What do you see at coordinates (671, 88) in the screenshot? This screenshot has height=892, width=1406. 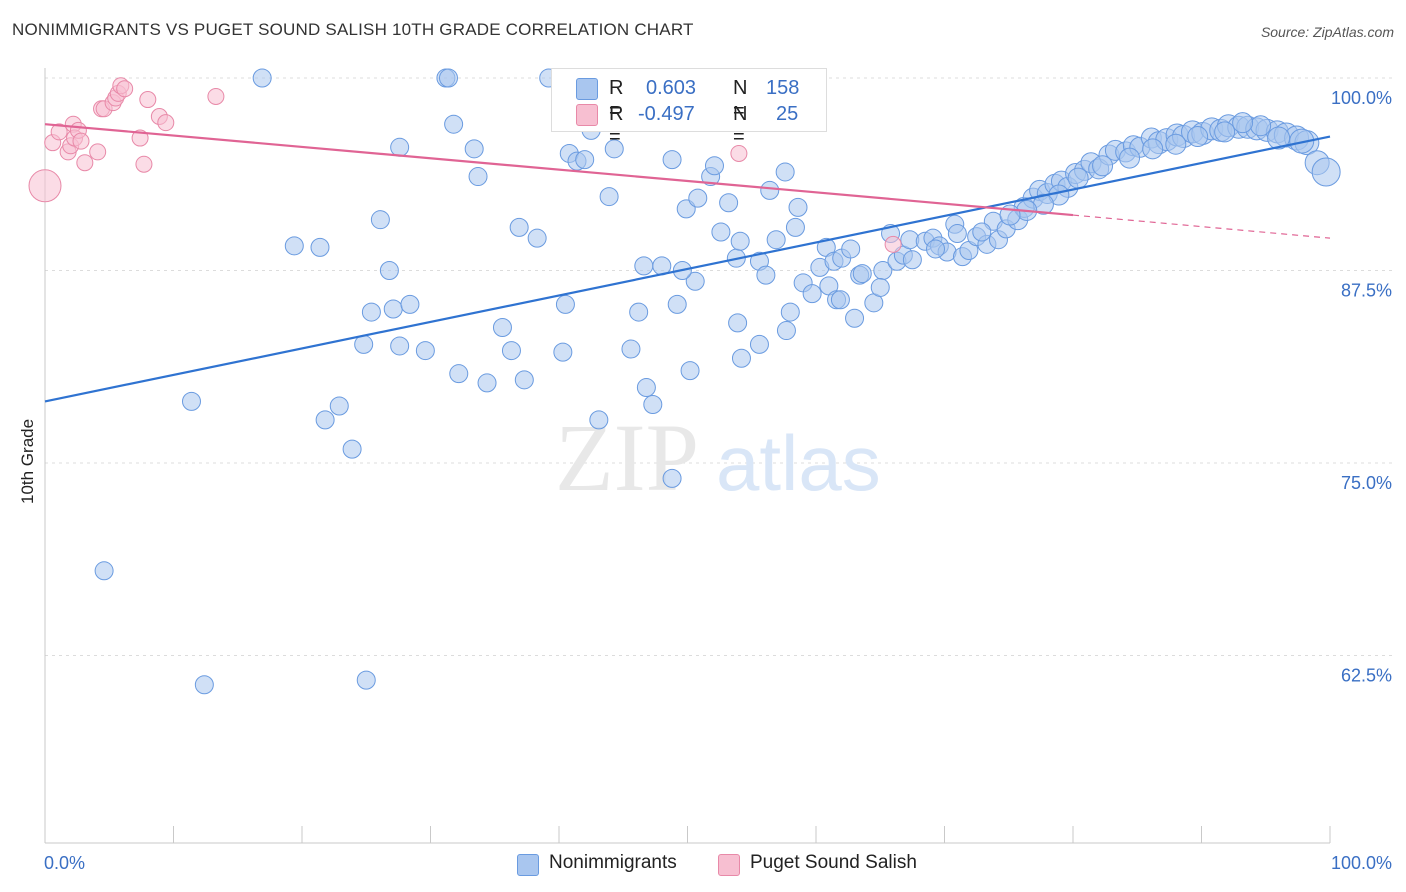 I see `legend-r-value: 0.603` at bounding box center [671, 88].